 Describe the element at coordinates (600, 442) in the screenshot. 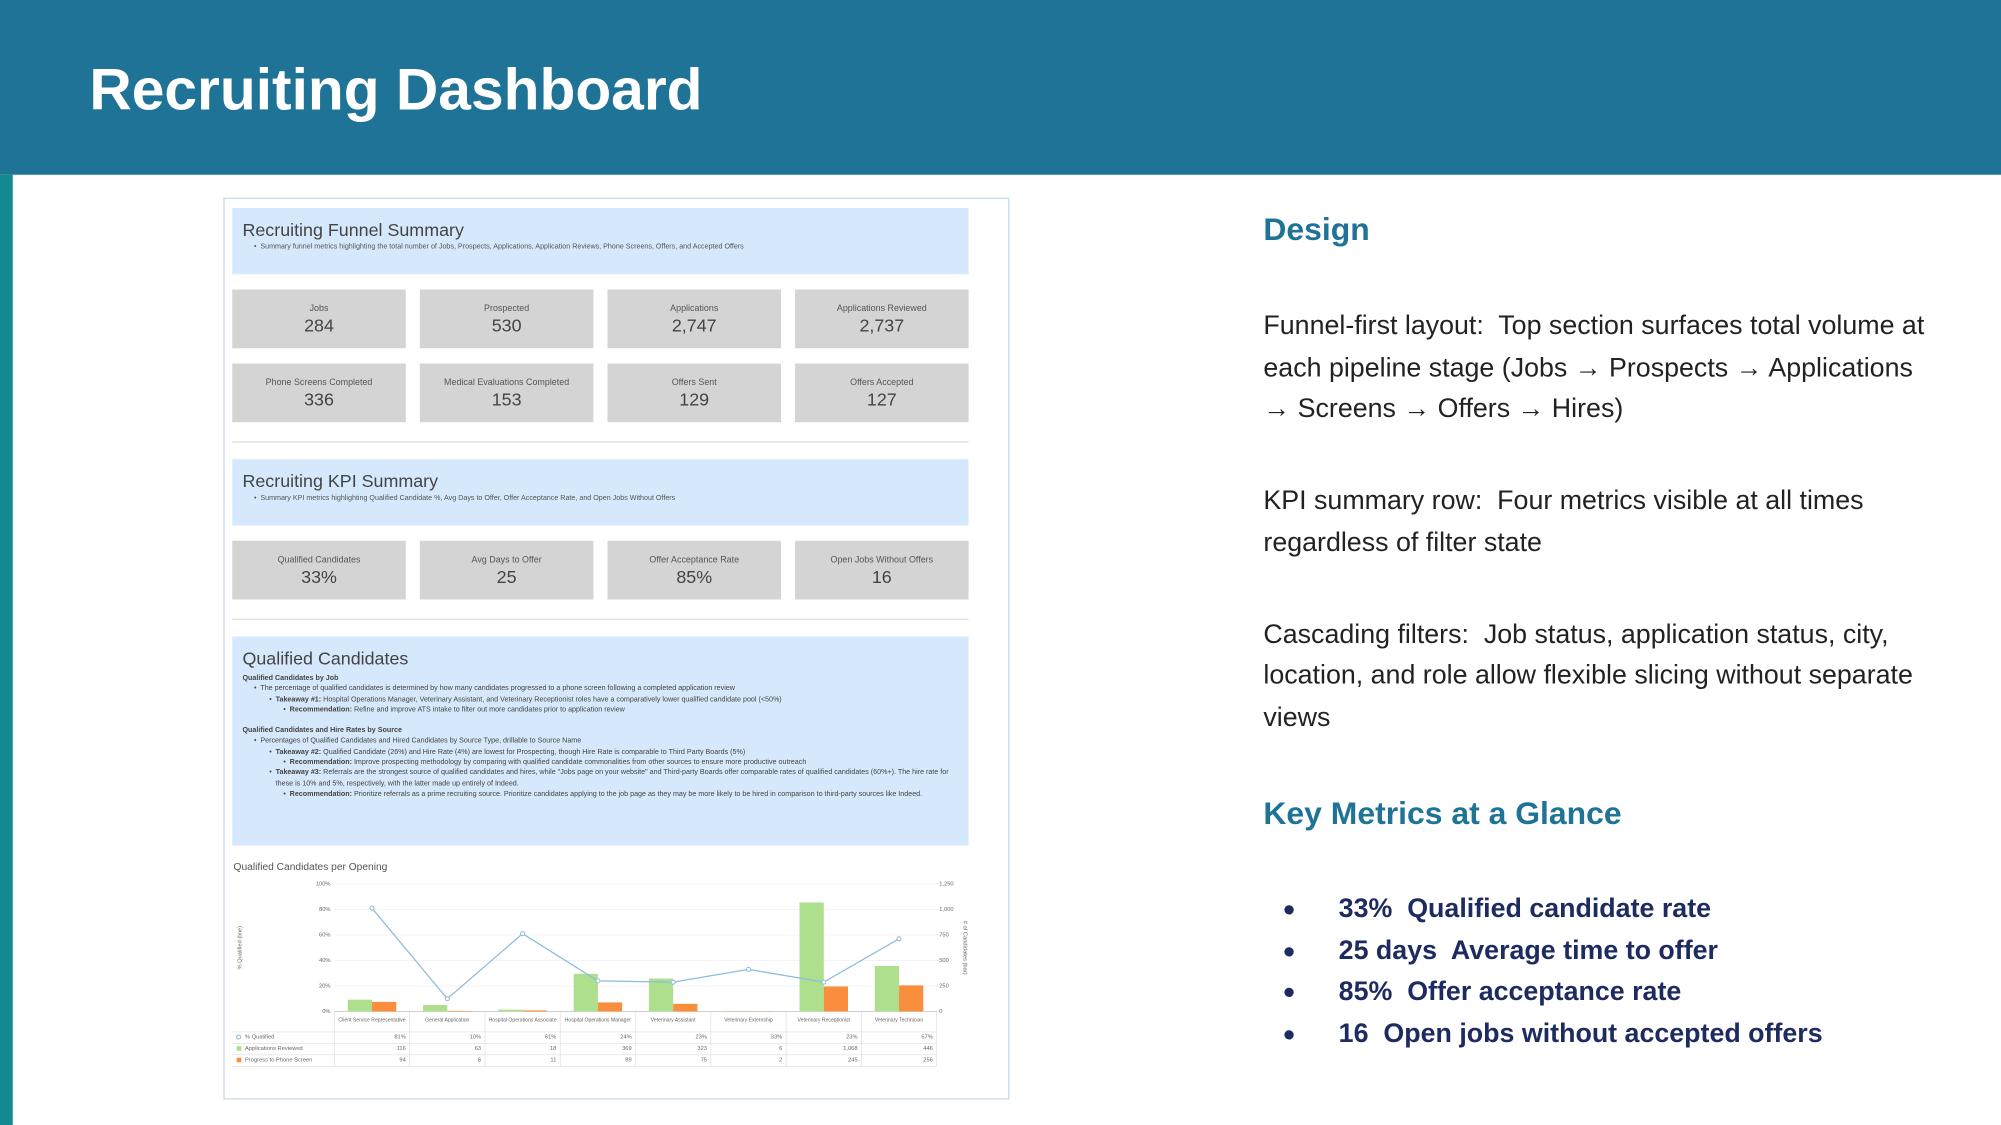

I see `separator` at that location.